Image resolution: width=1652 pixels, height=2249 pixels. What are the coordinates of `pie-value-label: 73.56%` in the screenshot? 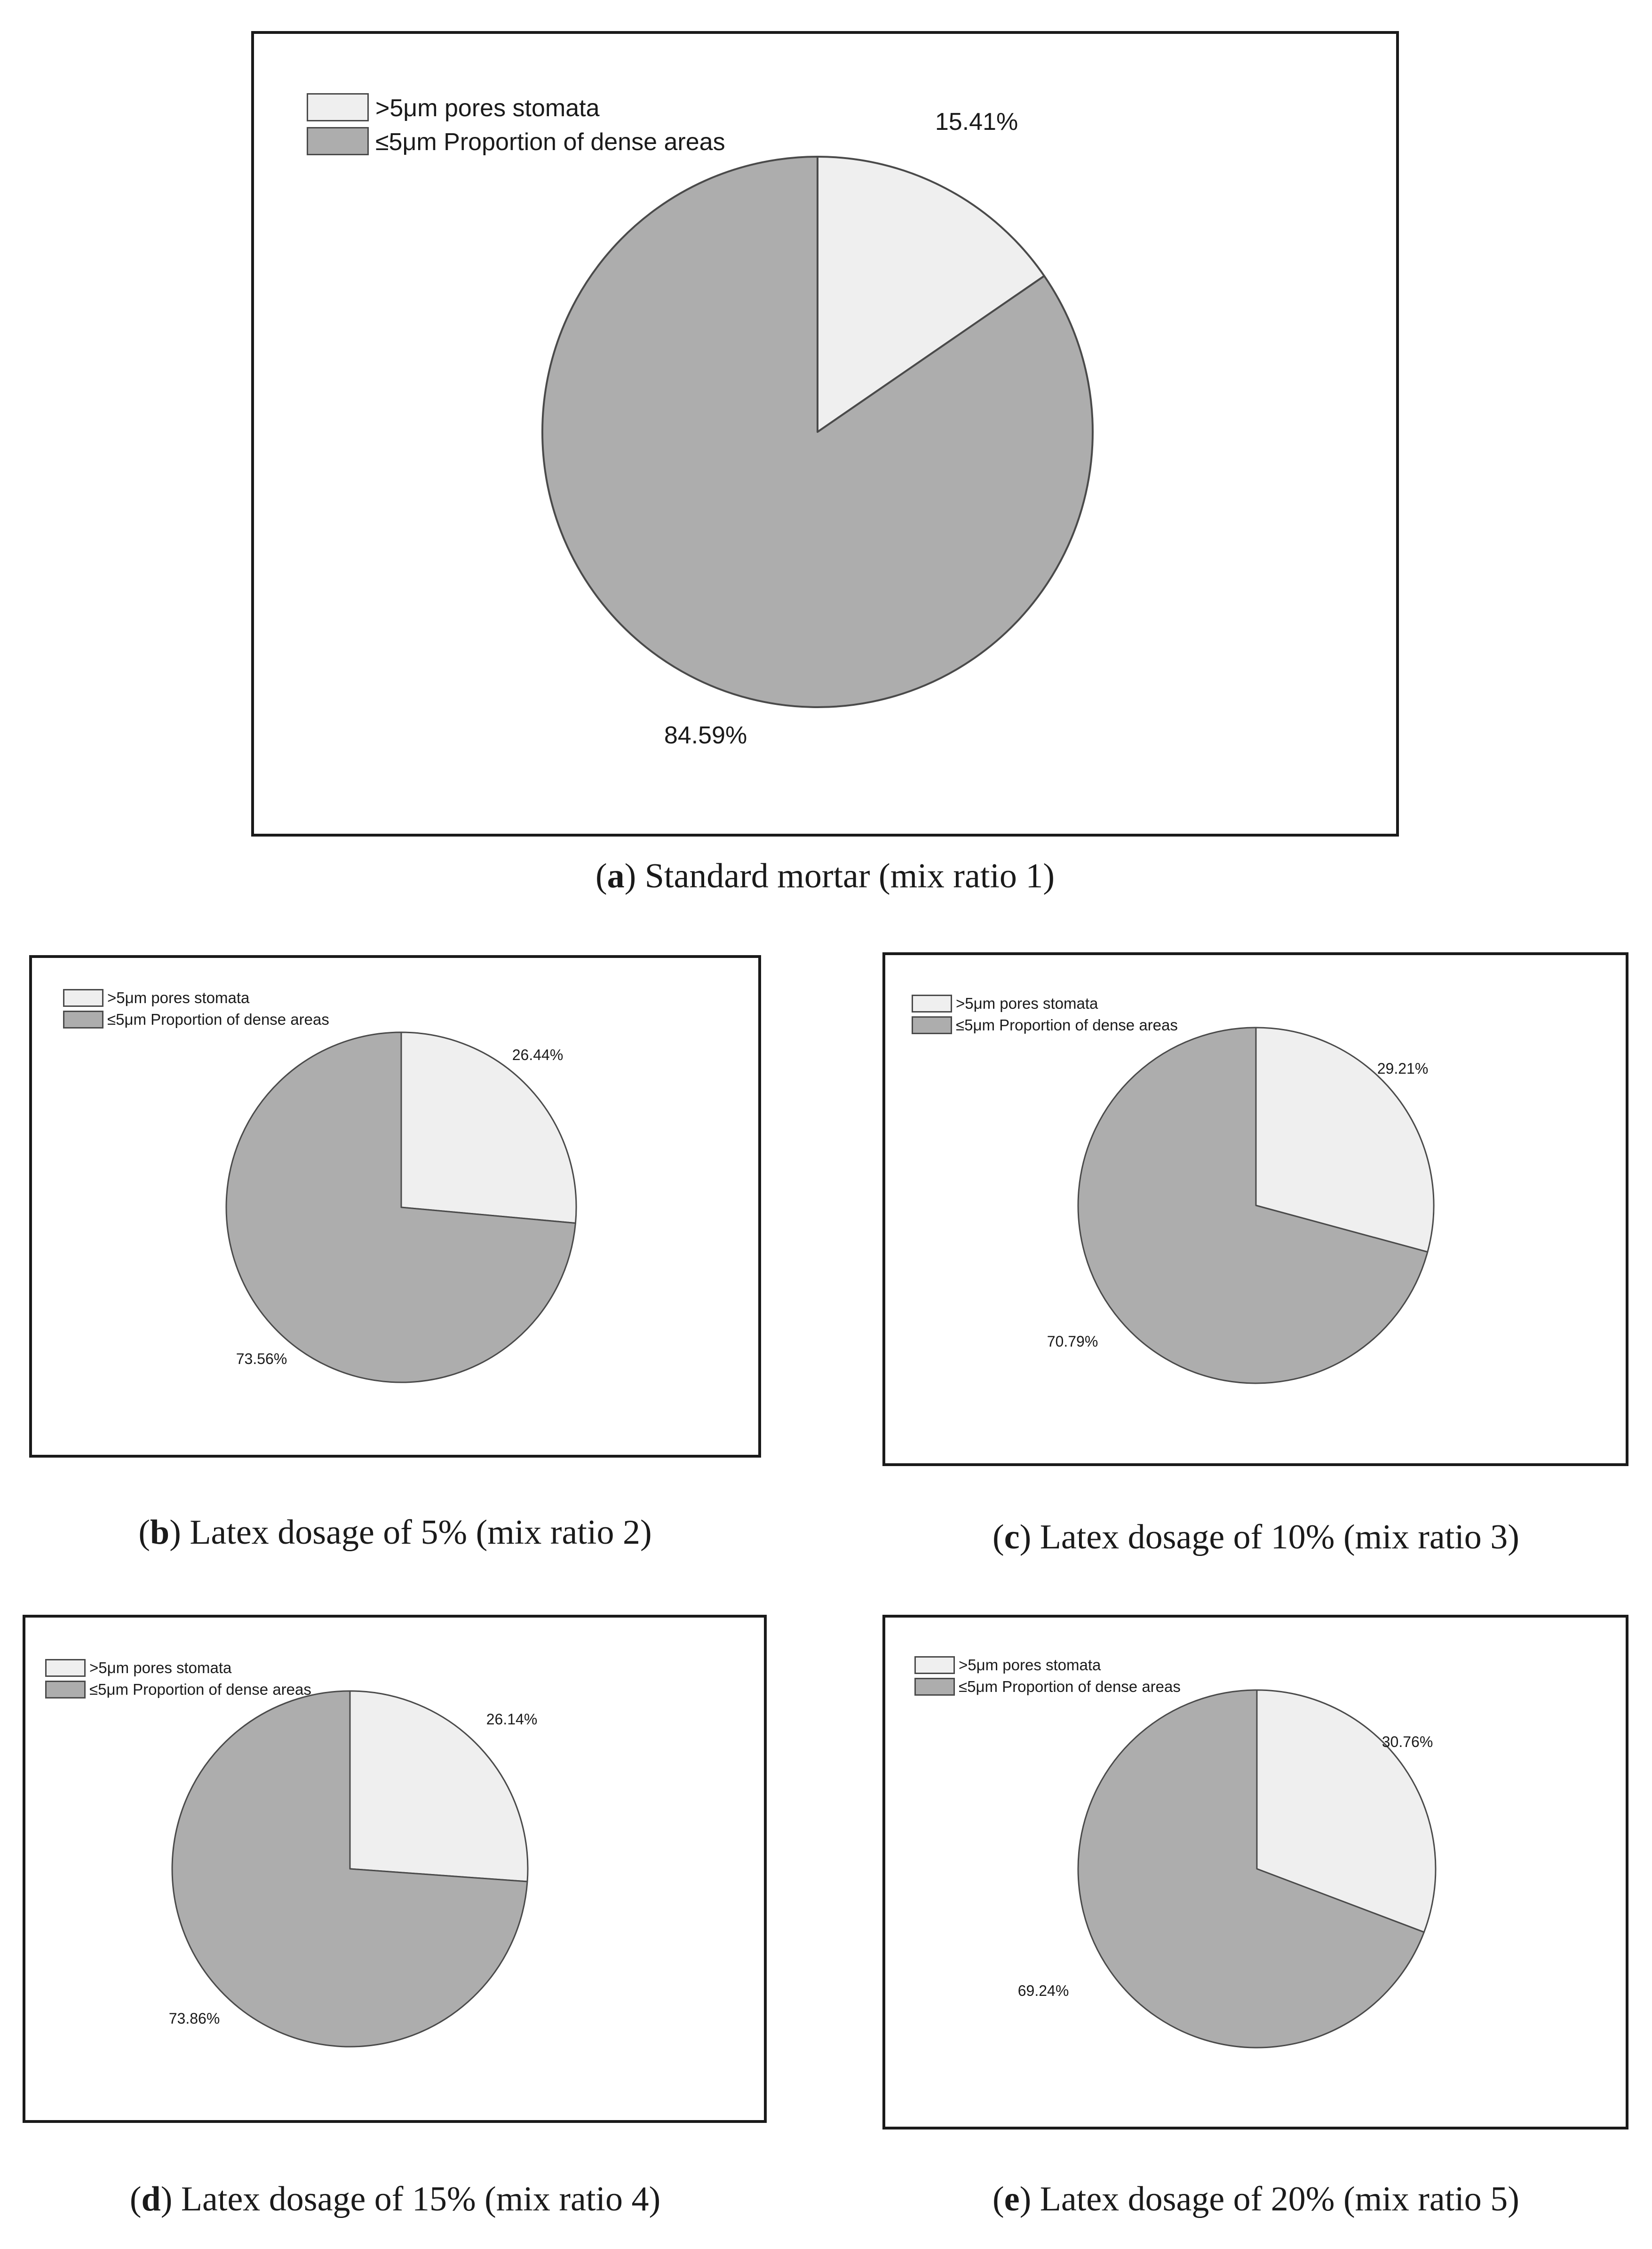 It's located at (261, 1358).